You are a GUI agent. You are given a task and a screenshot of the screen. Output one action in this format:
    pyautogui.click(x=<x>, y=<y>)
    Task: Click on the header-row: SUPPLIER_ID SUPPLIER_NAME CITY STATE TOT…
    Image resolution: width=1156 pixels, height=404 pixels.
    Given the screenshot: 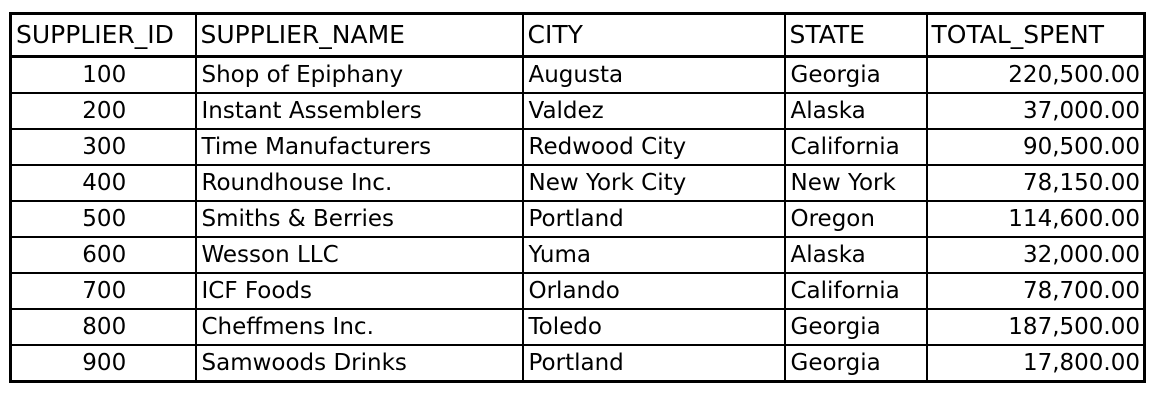 What is the action you would take?
    pyautogui.click(x=577, y=35)
    